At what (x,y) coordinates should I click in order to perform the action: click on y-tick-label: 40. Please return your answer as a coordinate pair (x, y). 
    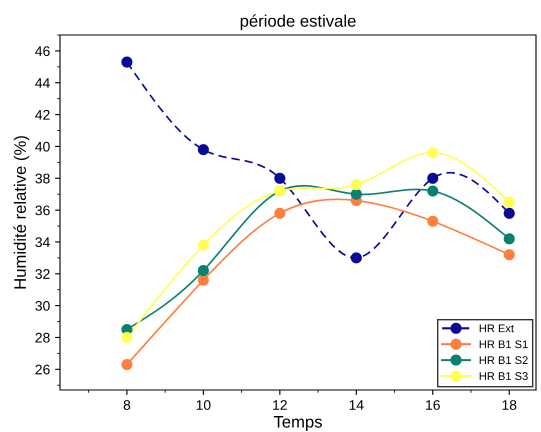
    Looking at the image, I should click on (42, 147).